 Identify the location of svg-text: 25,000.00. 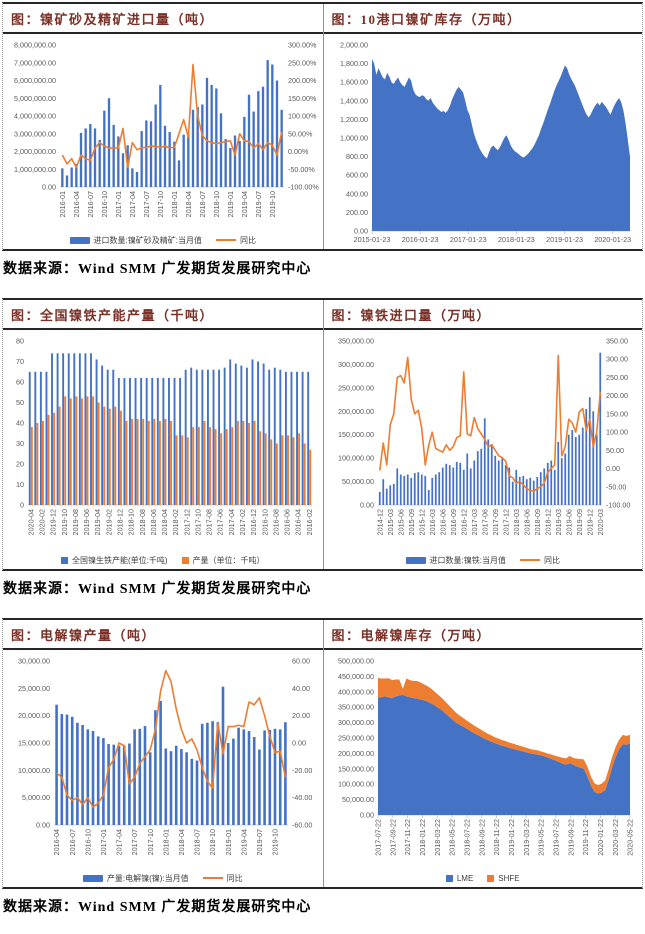
(34, 688).